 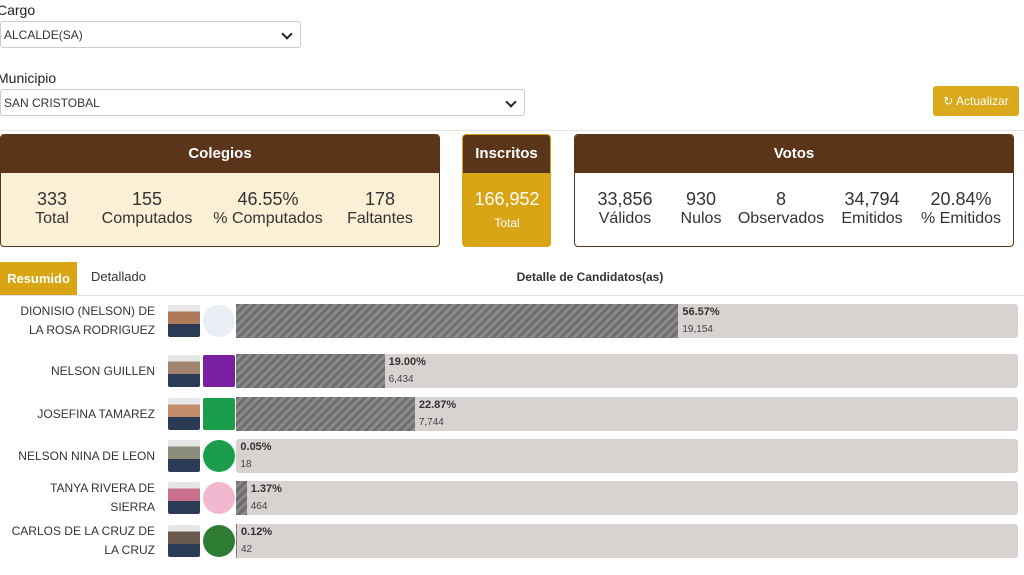 What do you see at coordinates (268, 199) in the screenshot?
I see `stat-value: 46.55%` at bounding box center [268, 199].